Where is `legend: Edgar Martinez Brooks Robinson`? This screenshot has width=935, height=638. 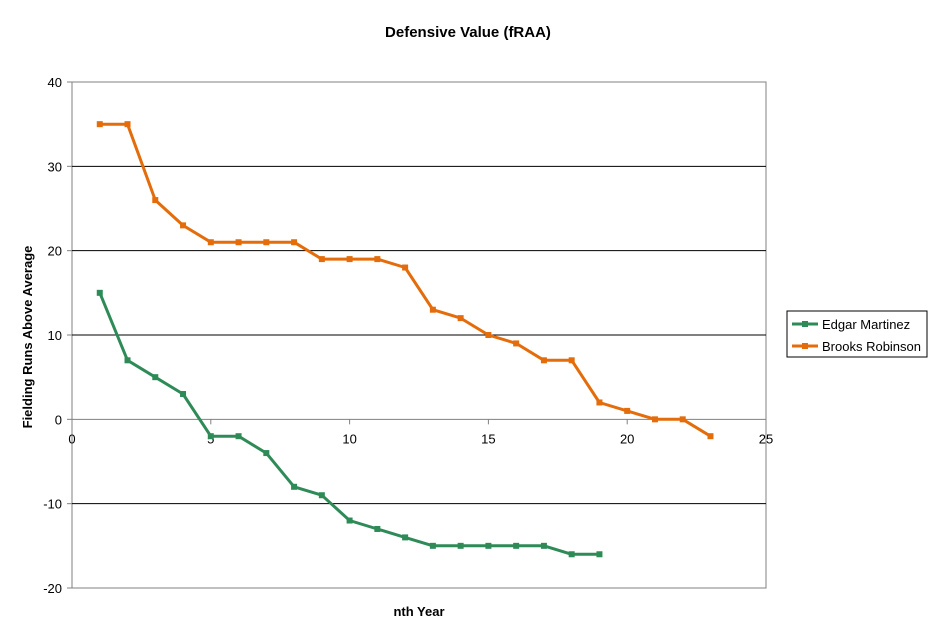 legend: Edgar Martinez Brooks Robinson is located at coordinates (857, 334).